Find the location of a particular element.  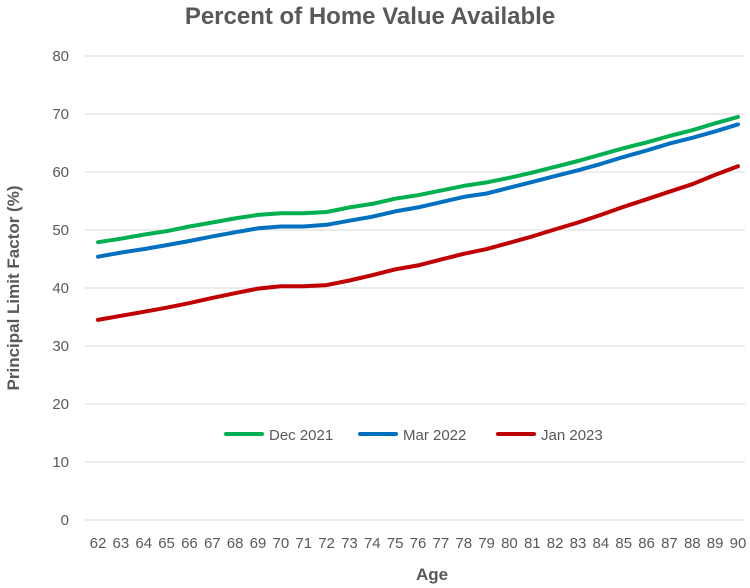

x-tick-label: 80 is located at coordinates (509, 543).